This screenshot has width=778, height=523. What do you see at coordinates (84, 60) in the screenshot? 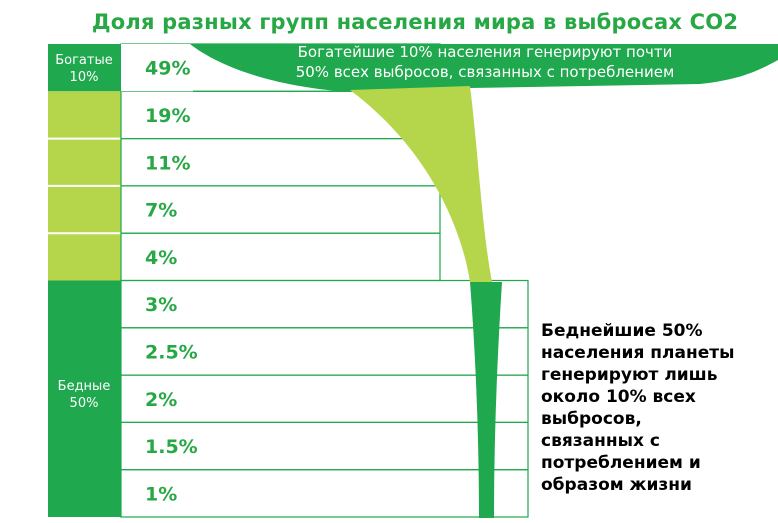
I see `group-label-rich-name: Богатые` at bounding box center [84, 60].